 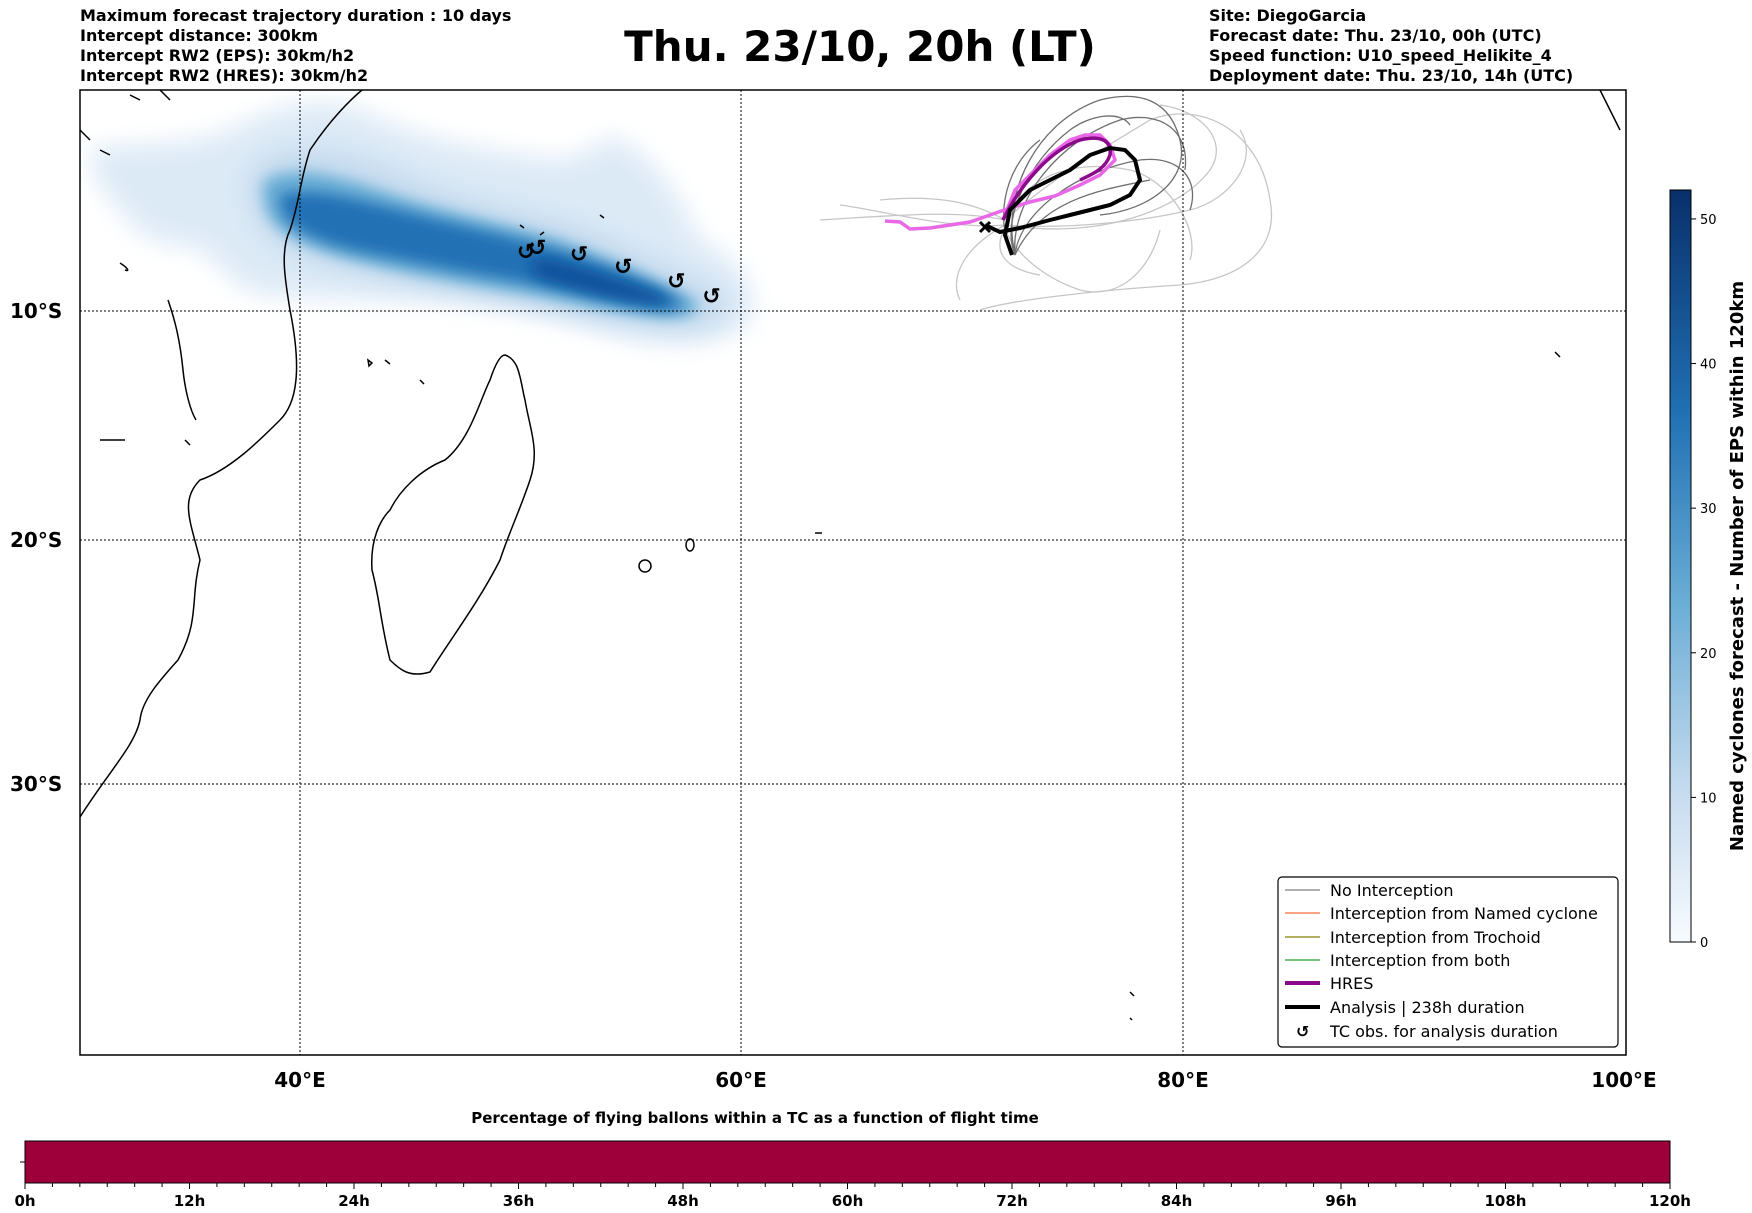 I want to click on tc-observation-markers: ↺↺ ↺↺↺↺, so click(x=619, y=272).